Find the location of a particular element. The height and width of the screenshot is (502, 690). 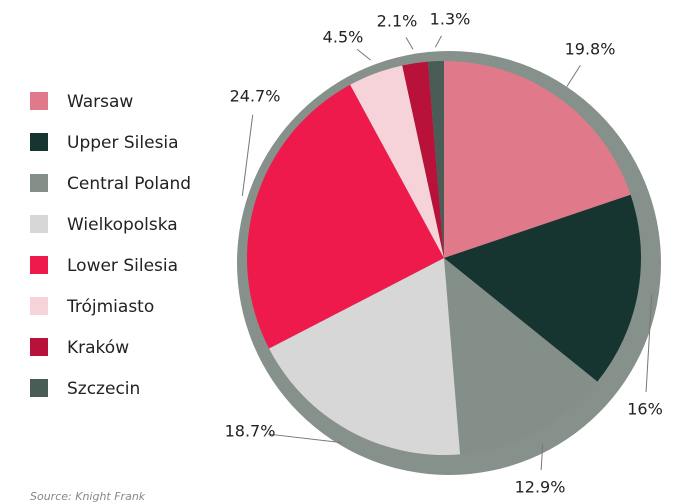

source: Source: Knight Frank is located at coordinates (88, 496).